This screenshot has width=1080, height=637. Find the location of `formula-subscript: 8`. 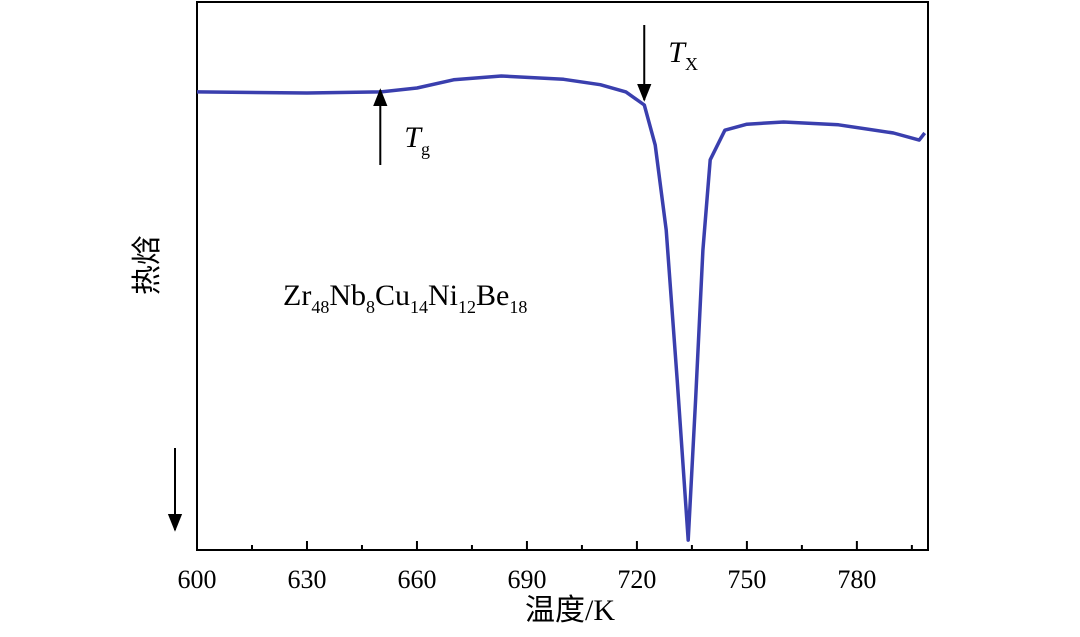

formula-subscript: 8 is located at coordinates (370, 307).